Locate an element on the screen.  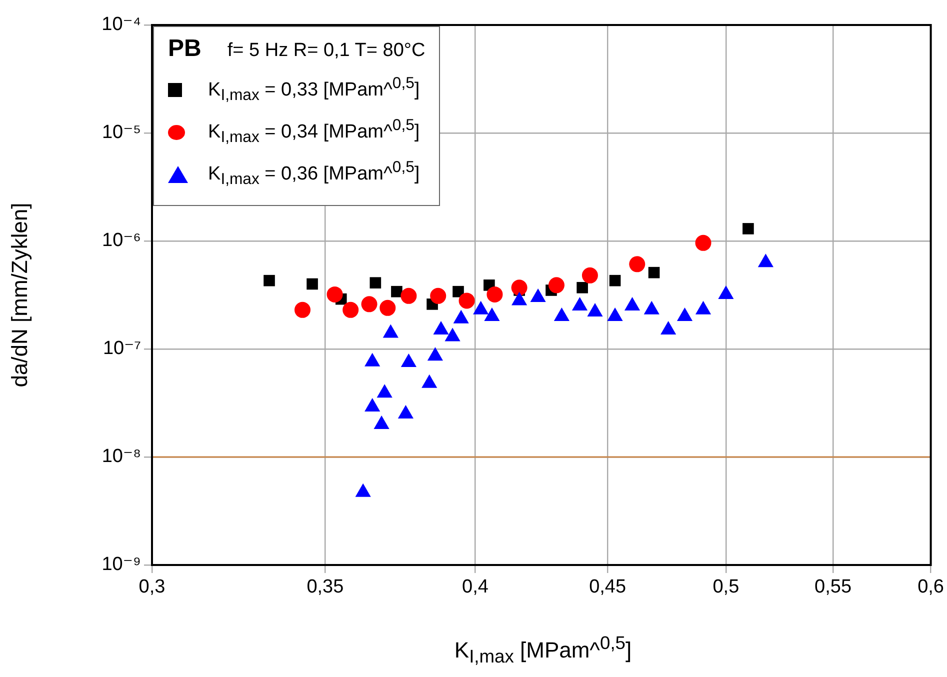
annotation: f= 5 Hz R= 0,1 T= 80°C is located at coordinates (326, 50).